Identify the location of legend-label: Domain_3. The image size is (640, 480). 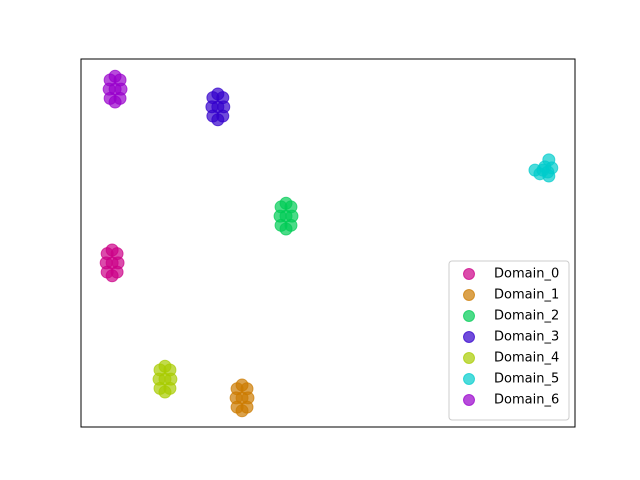
(526, 337).